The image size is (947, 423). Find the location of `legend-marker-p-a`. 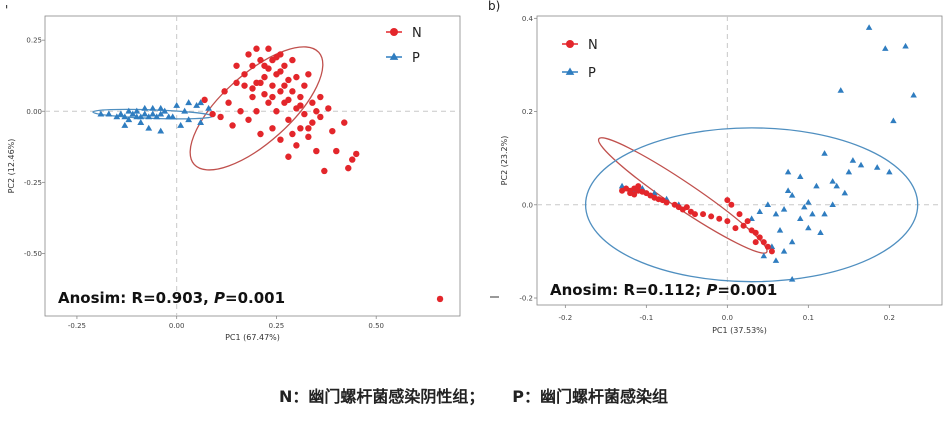

legend-marker-p-a is located at coordinates (394, 56).